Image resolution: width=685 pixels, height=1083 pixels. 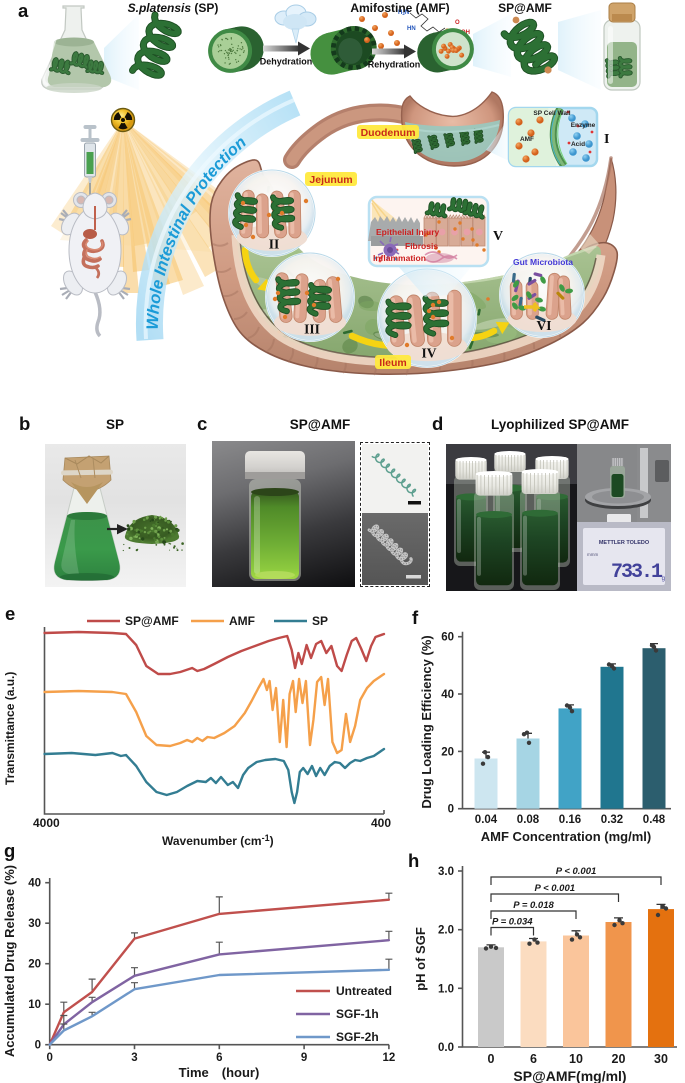 I want to click on svg-text: SP Cell Wall, so click(x=551, y=113).